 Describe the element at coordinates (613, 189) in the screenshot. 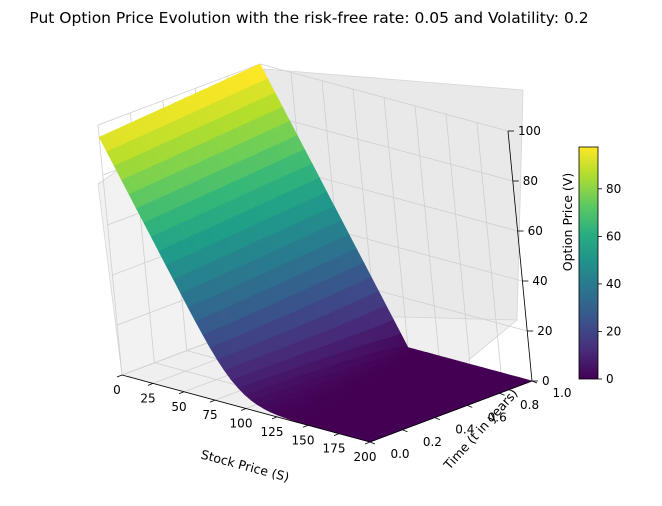

I see `colorbar-tick-label: 80` at that location.